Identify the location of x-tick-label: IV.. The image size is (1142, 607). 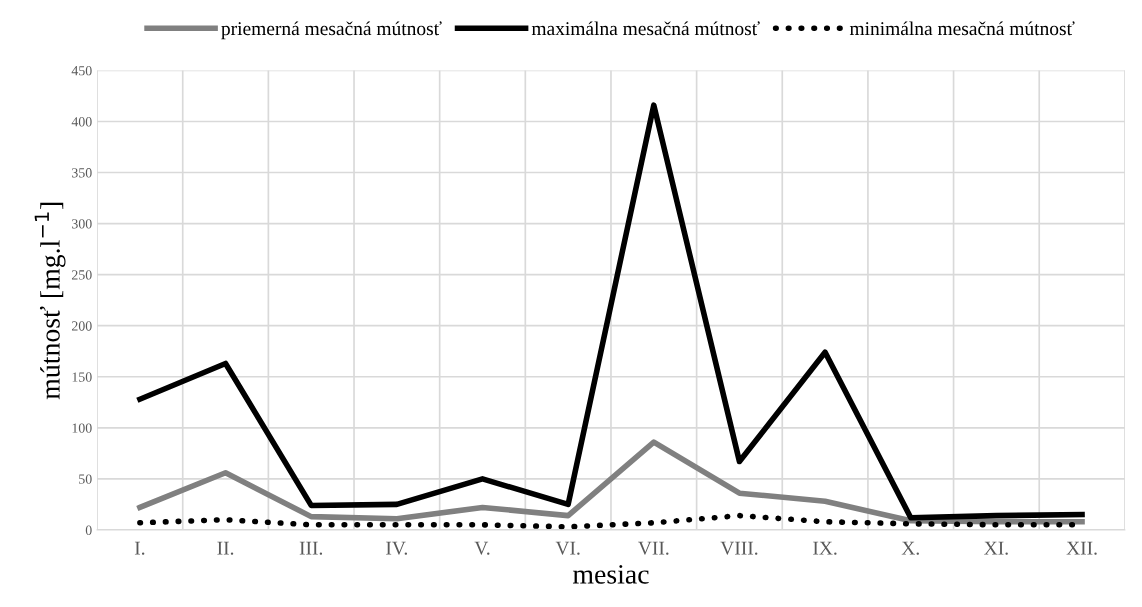
(396, 548).